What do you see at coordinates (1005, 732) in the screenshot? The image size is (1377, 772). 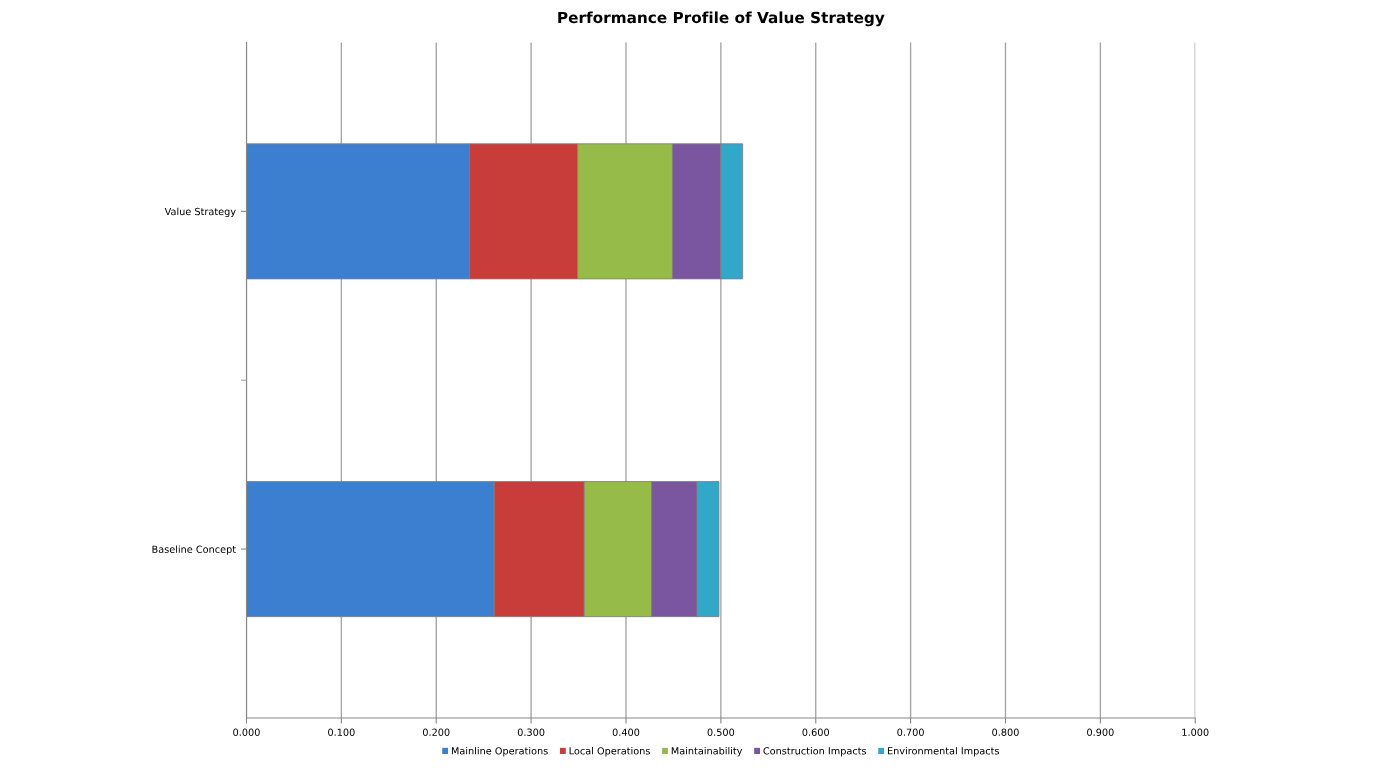 I see `x-tick-label: 0.800` at bounding box center [1005, 732].